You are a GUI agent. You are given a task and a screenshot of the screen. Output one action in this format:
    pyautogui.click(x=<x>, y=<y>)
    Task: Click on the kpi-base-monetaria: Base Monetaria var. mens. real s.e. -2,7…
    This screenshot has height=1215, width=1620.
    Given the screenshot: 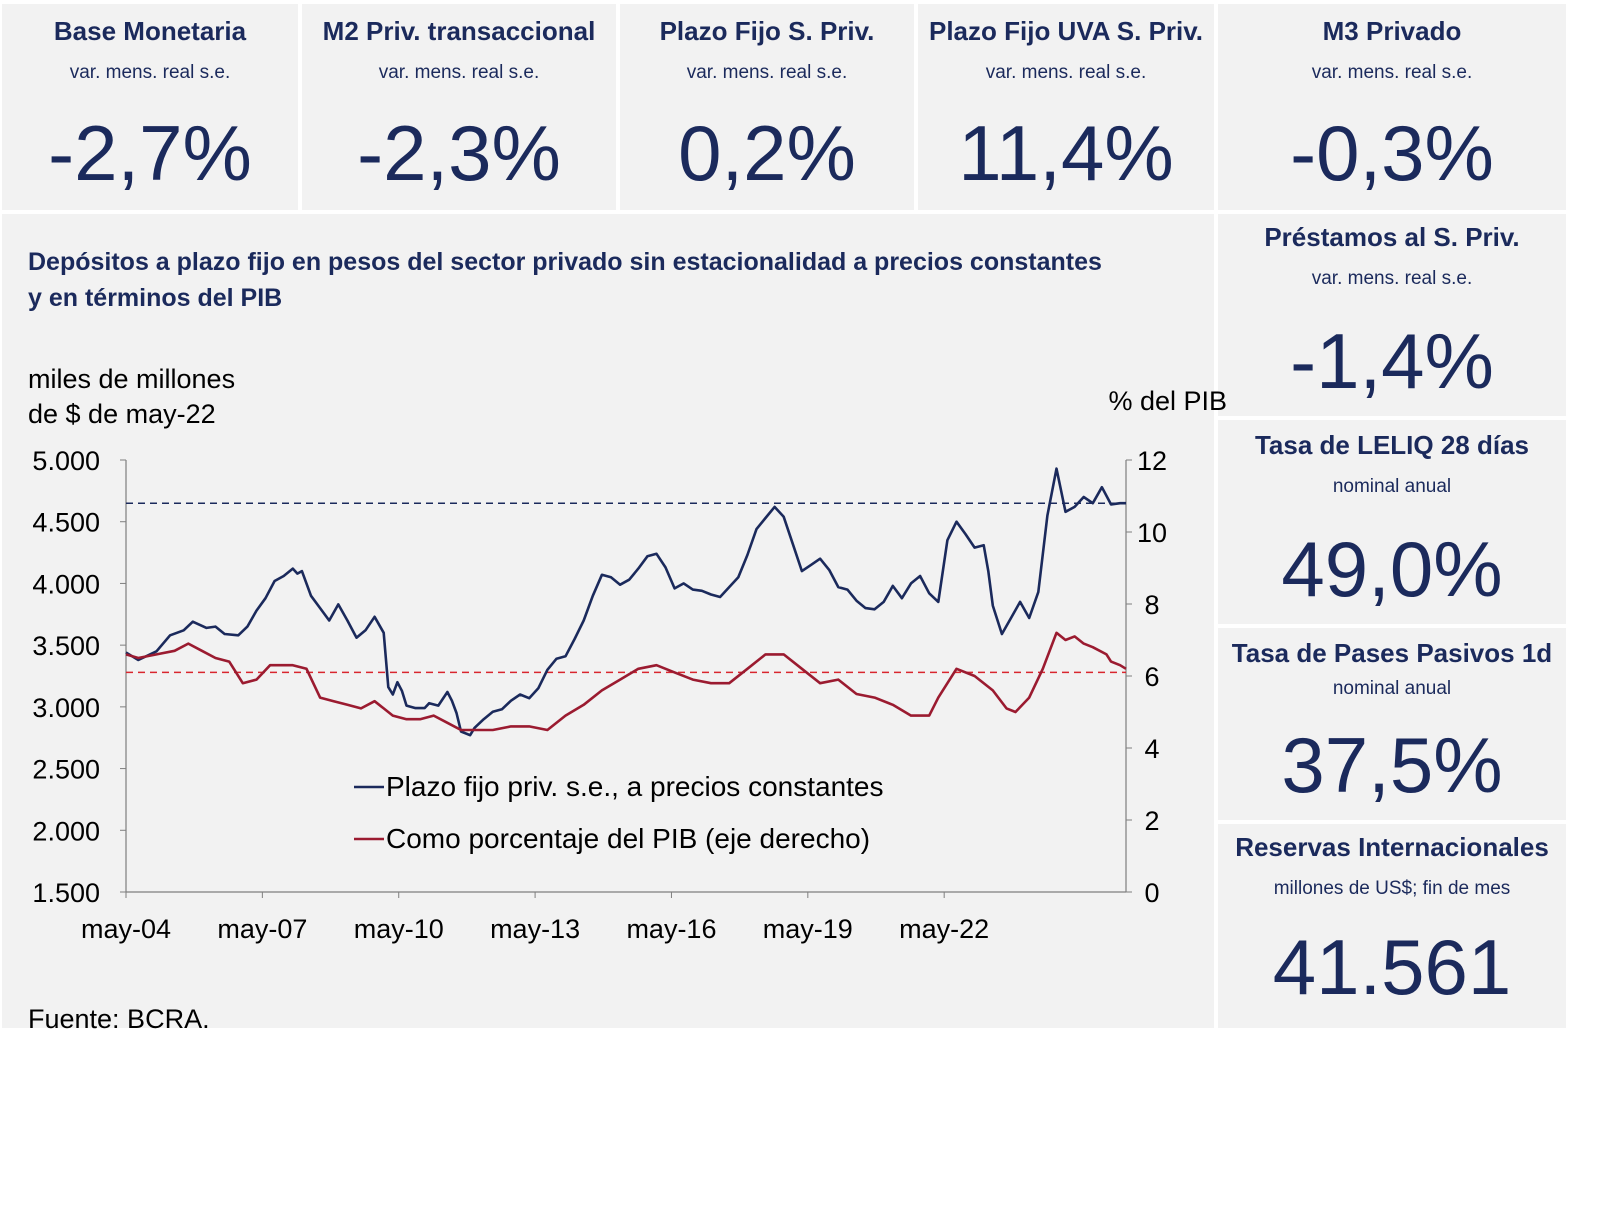 What is the action you would take?
    pyautogui.click(x=150, y=107)
    